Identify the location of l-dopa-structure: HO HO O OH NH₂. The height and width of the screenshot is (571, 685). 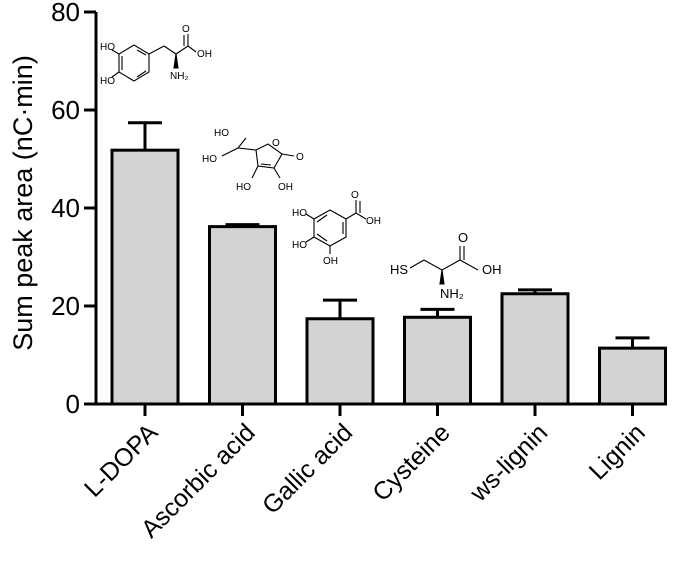
(156, 55).